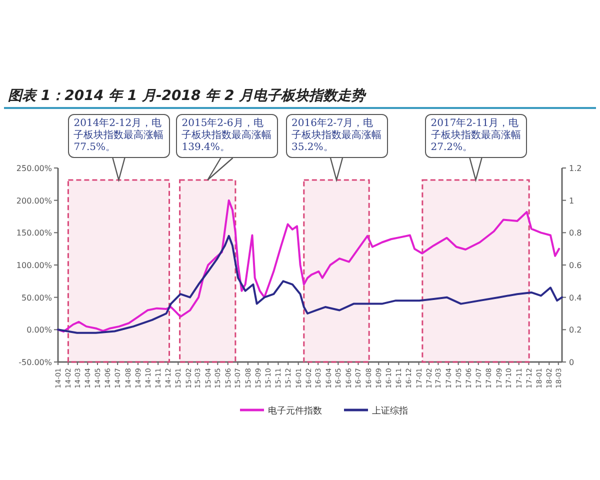  I want to click on y-tick-label: 0.00%, so click(39, 330).